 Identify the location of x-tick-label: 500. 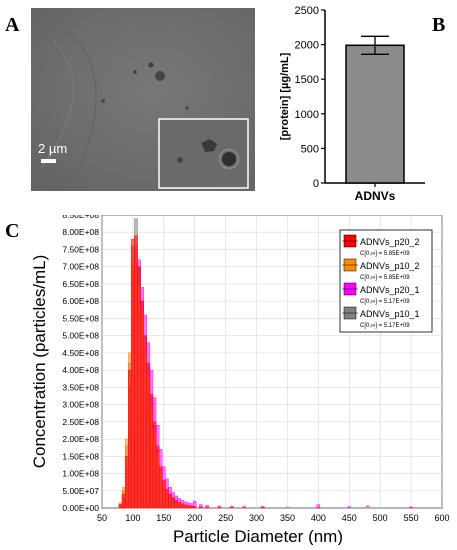
(380, 518).